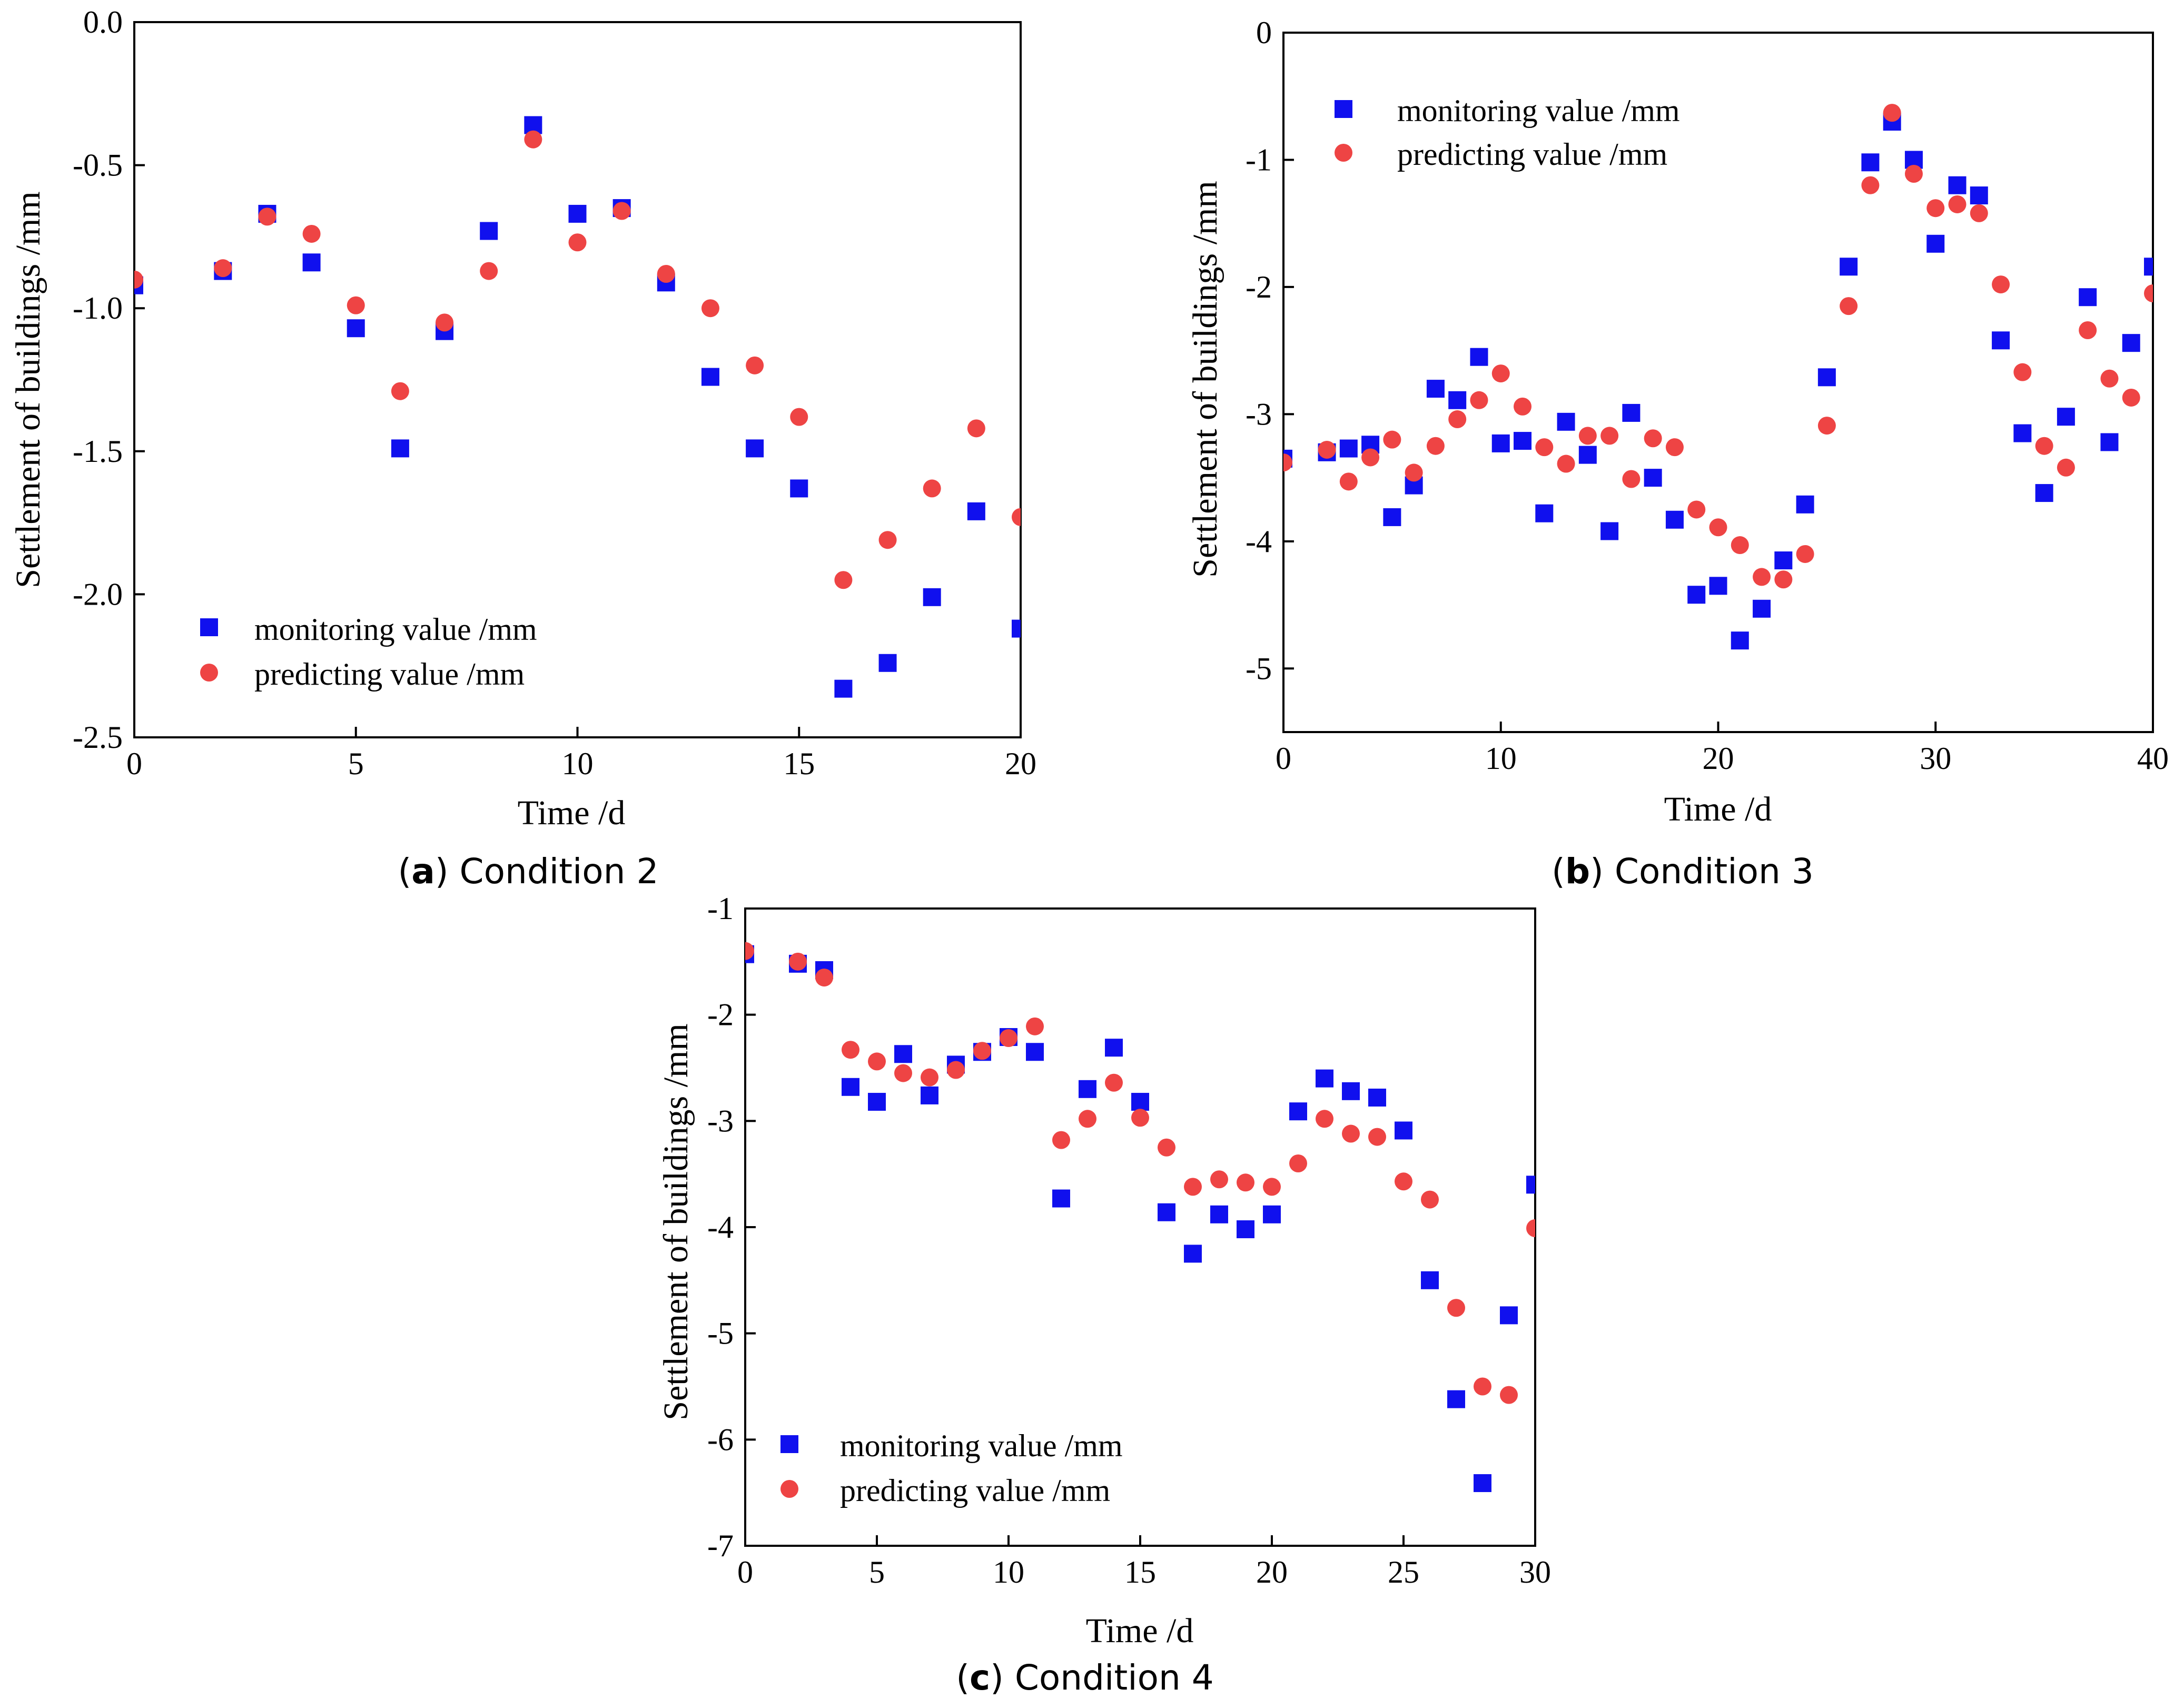 The height and width of the screenshot is (1708, 2174). I want to click on x-tick-label: 5, so click(356, 764).